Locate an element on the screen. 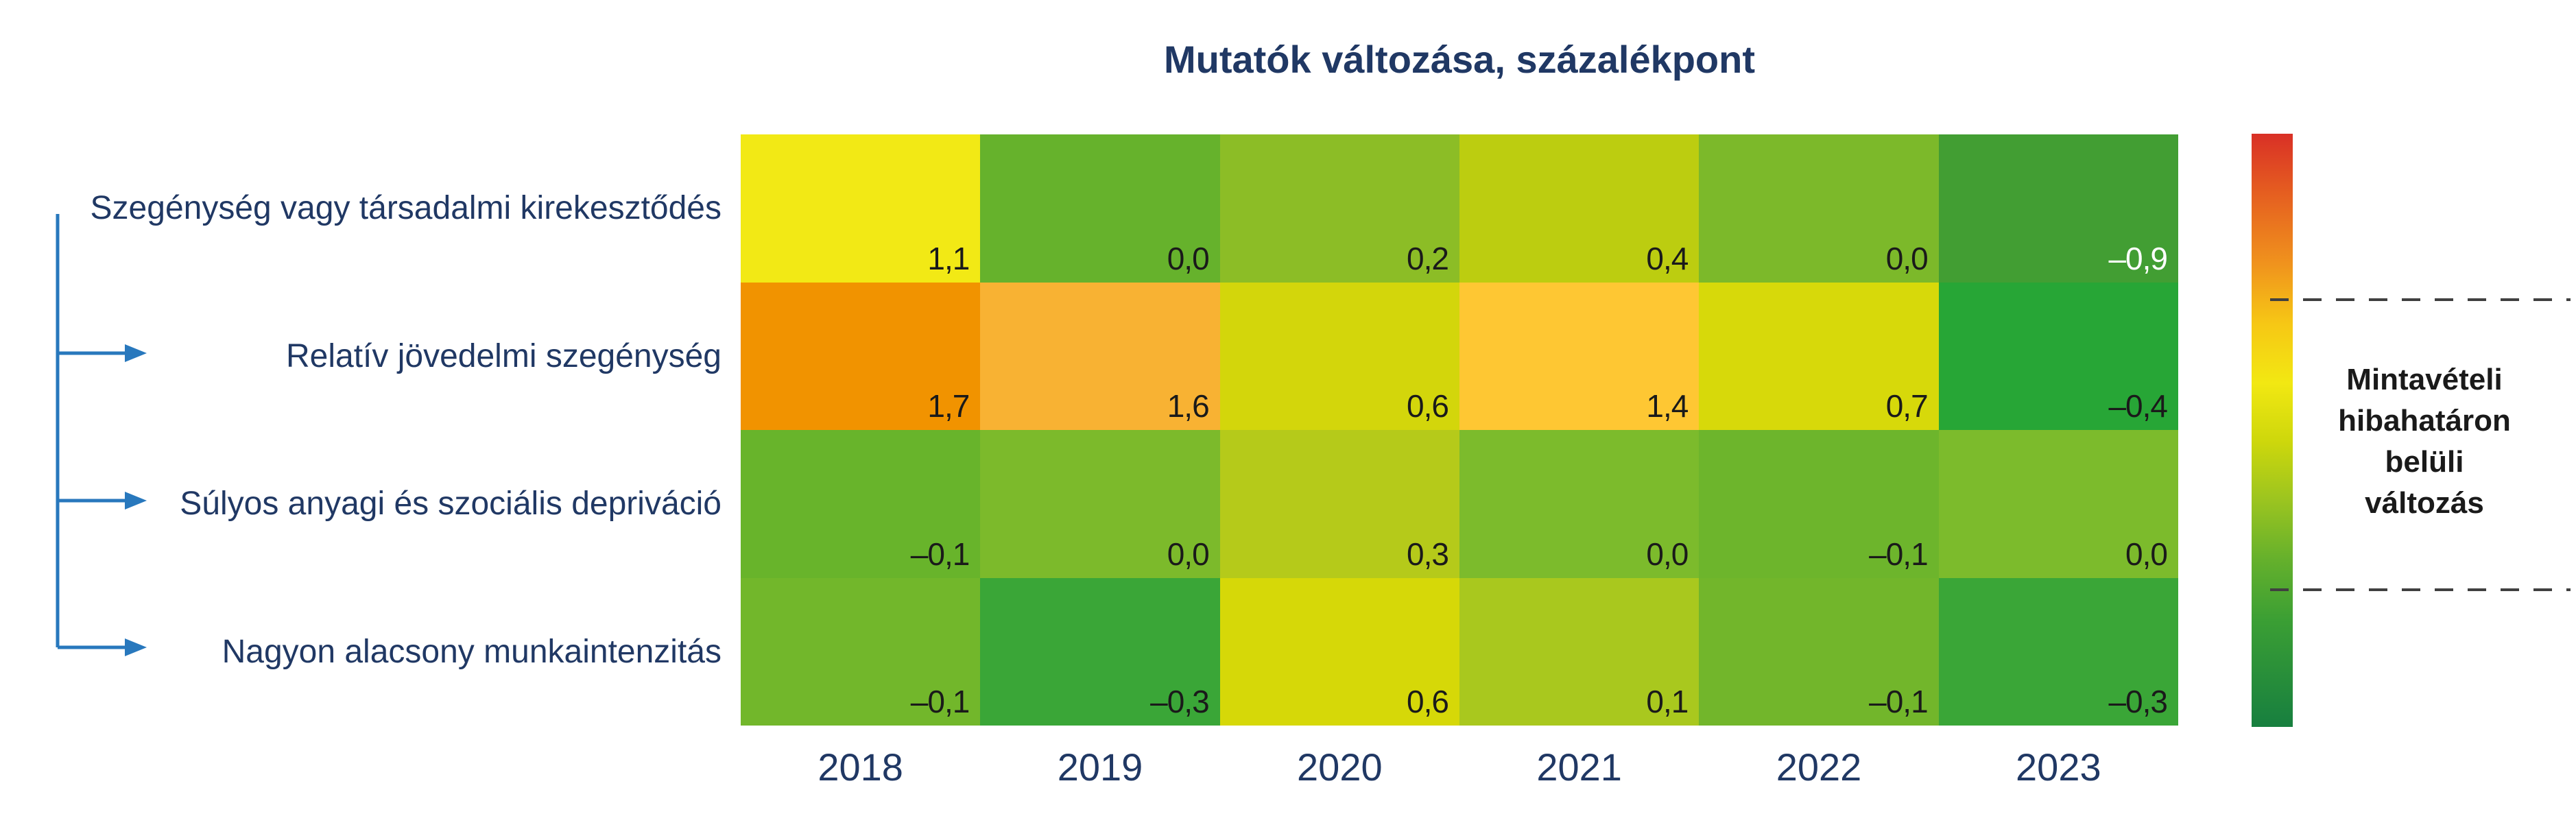 Image resolution: width=2576 pixels, height=814 pixels. cell-value: 0,2 is located at coordinates (1428, 258).